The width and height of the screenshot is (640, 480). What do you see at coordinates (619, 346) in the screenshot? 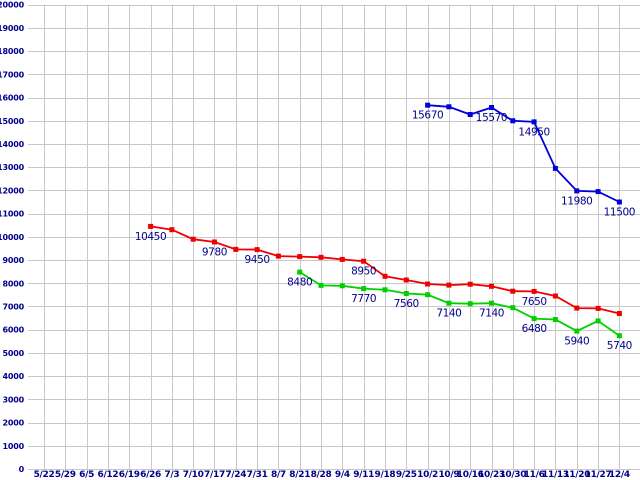
I see `data-point-label: 5740` at bounding box center [619, 346].